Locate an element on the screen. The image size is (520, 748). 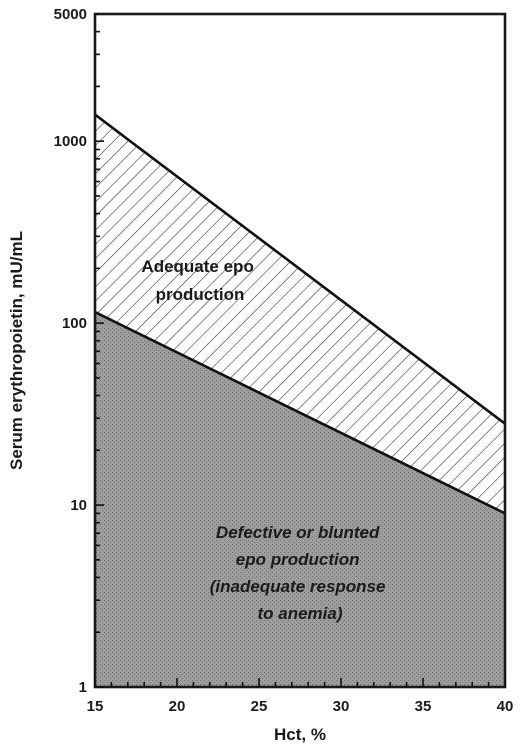
x-tick-label: 20 is located at coordinates (177, 706).